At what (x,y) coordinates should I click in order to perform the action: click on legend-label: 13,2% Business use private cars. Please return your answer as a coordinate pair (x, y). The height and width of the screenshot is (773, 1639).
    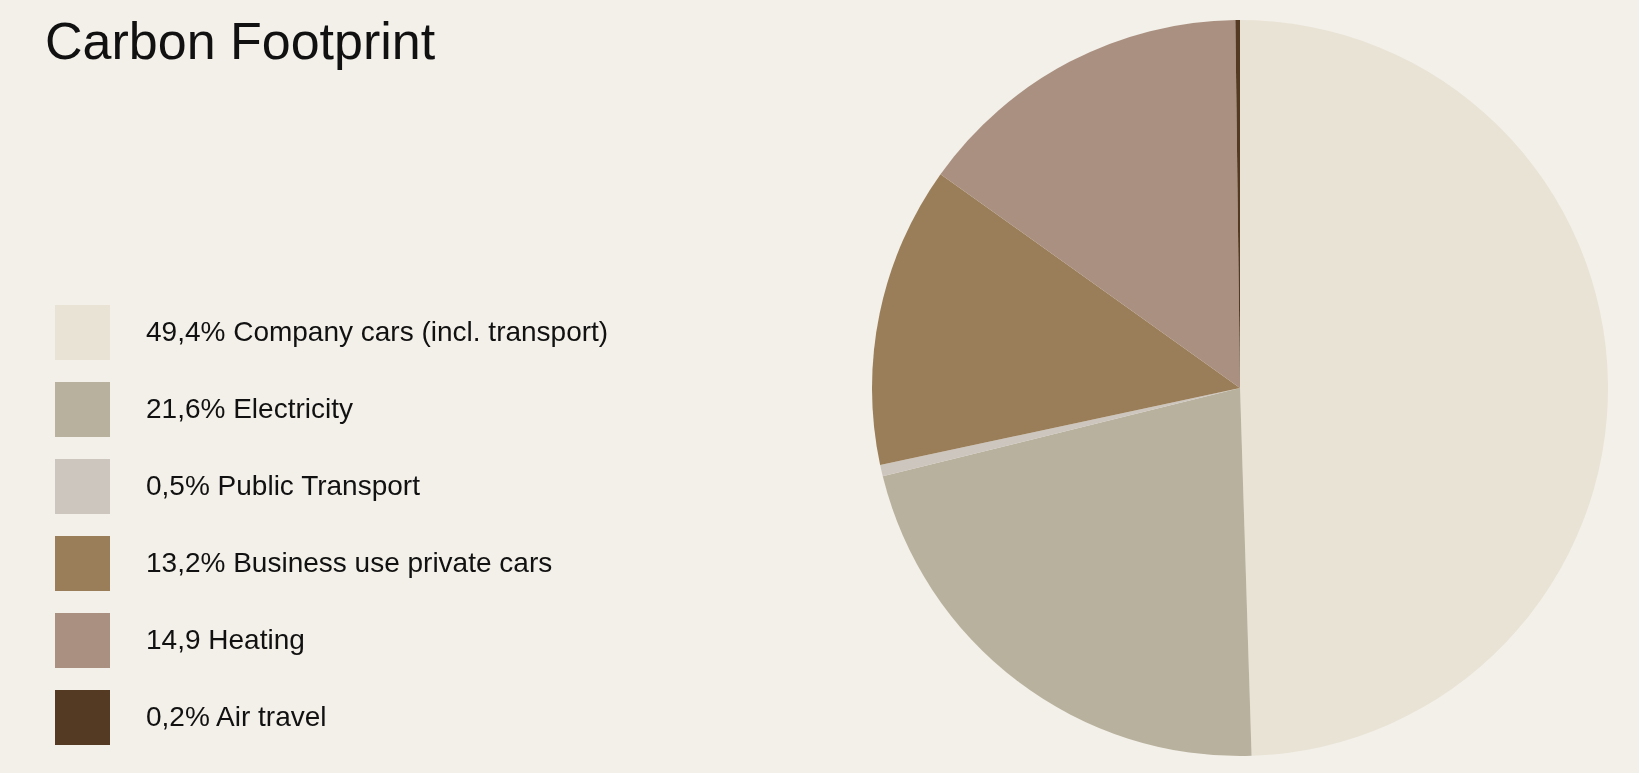
    Looking at the image, I should click on (349, 562).